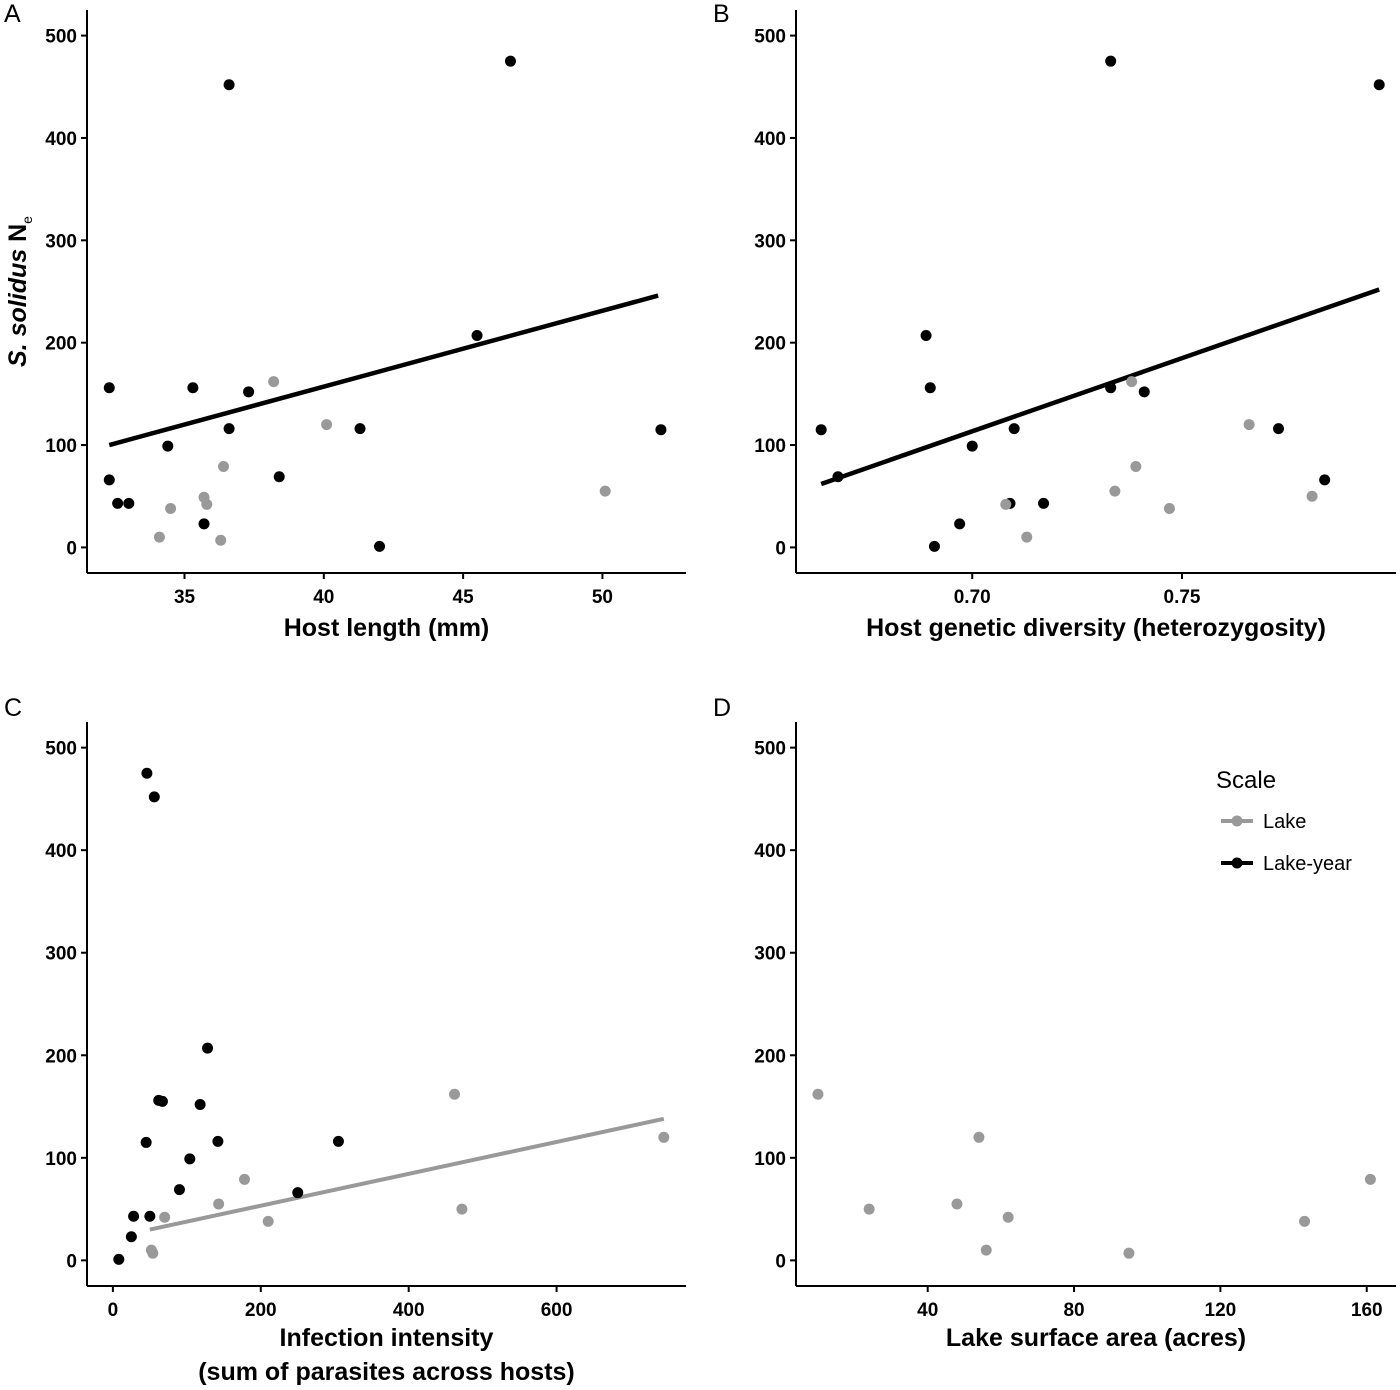  What do you see at coordinates (1307, 864) in the screenshot?
I see `legend-label: Lake-year` at bounding box center [1307, 864].